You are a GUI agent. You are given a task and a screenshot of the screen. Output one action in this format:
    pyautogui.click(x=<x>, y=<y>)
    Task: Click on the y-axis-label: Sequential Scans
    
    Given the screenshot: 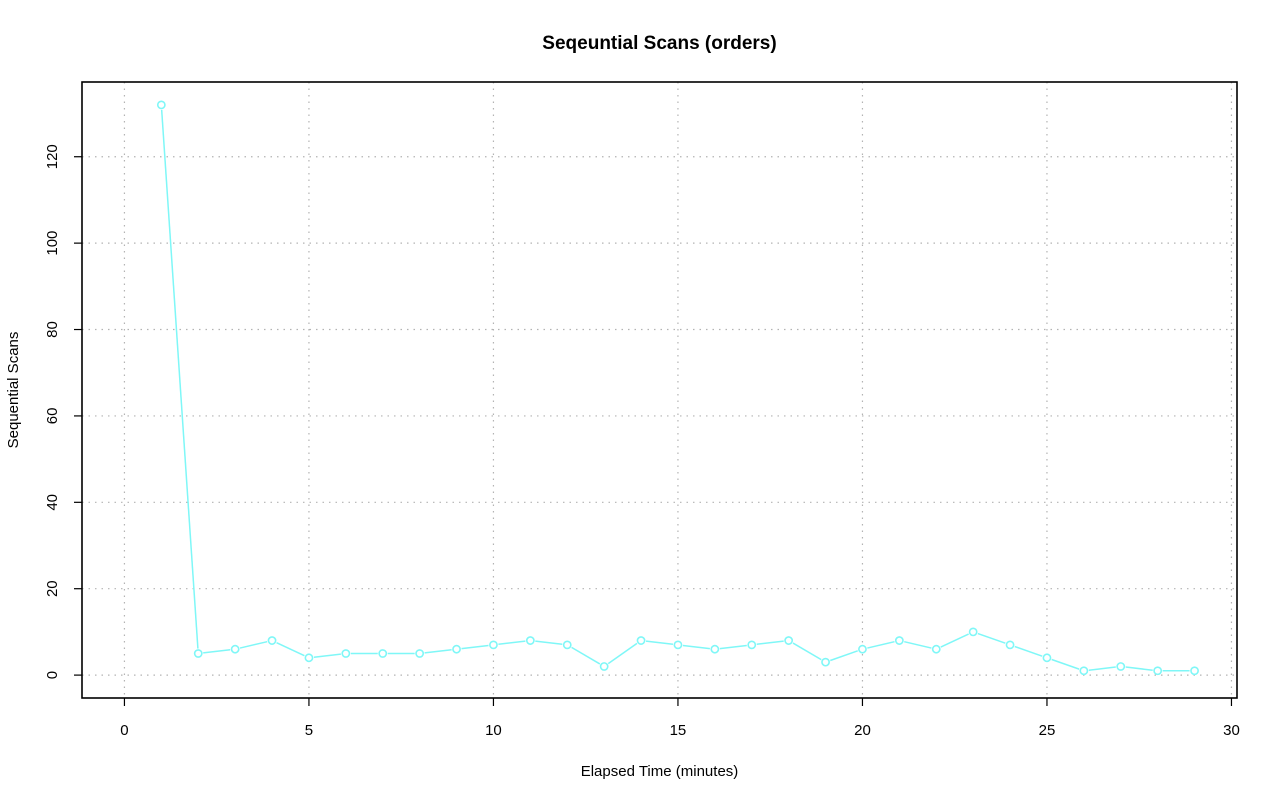 What is the action you would take?
    pyautogui.click(x=13, y=390)
    